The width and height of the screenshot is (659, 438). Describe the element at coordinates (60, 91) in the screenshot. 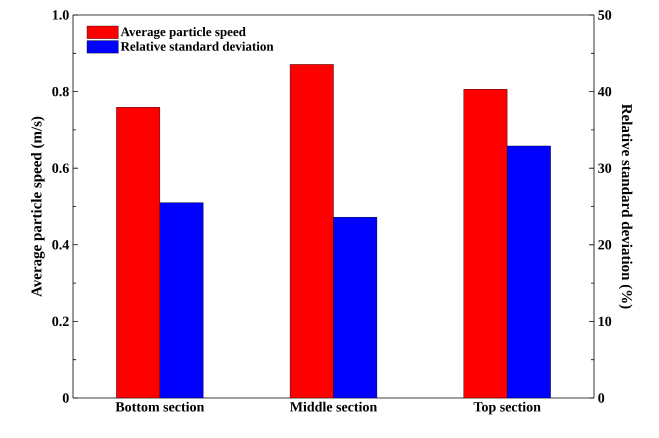

I see `y-tick-label: 0.8` at that location.